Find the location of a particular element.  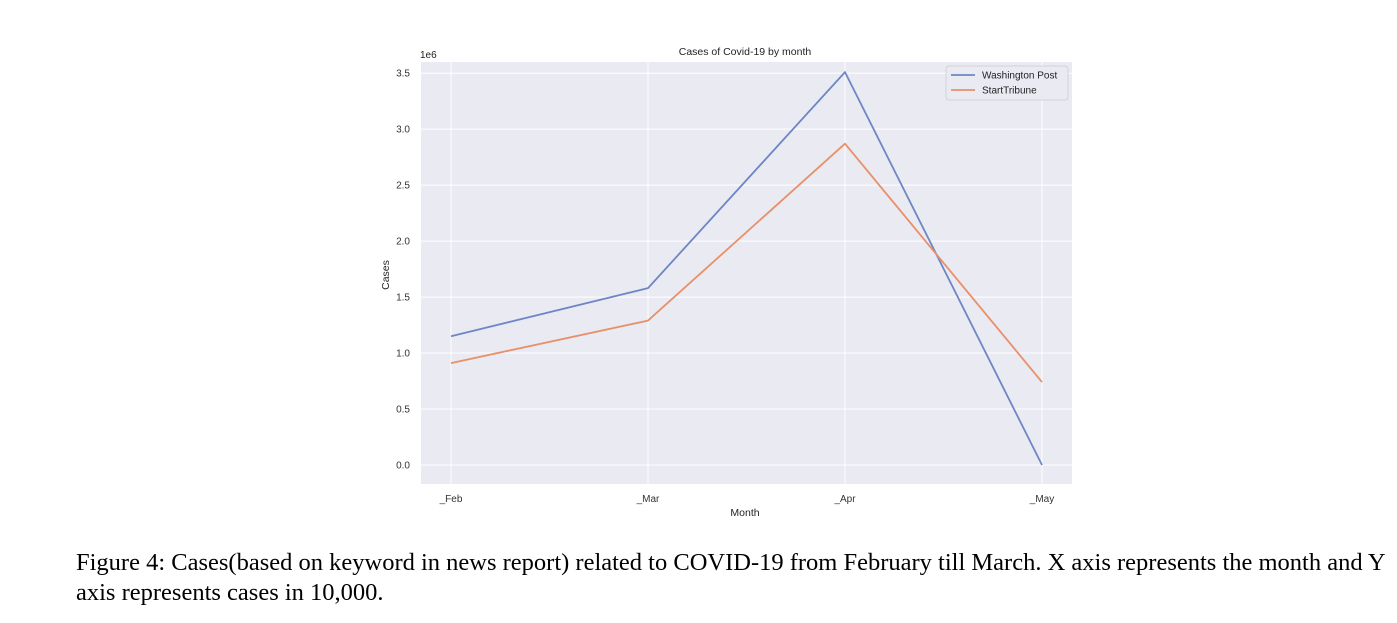

y-tick-label: 1.5 is located at coordinates (403, 298).